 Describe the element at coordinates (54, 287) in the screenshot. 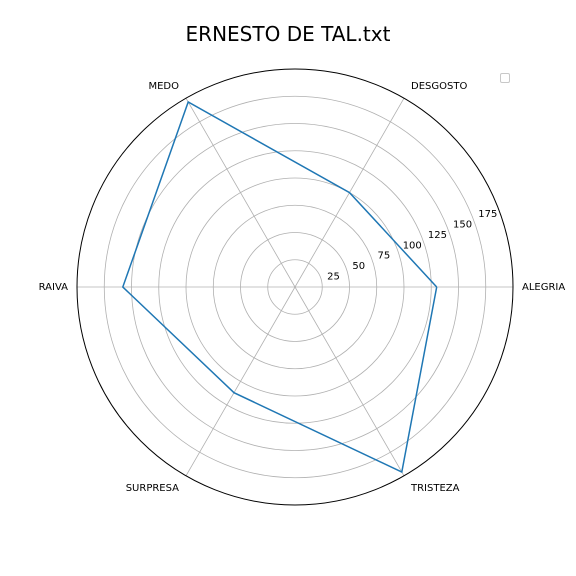

I see `category-label: RAIVA` at that location.